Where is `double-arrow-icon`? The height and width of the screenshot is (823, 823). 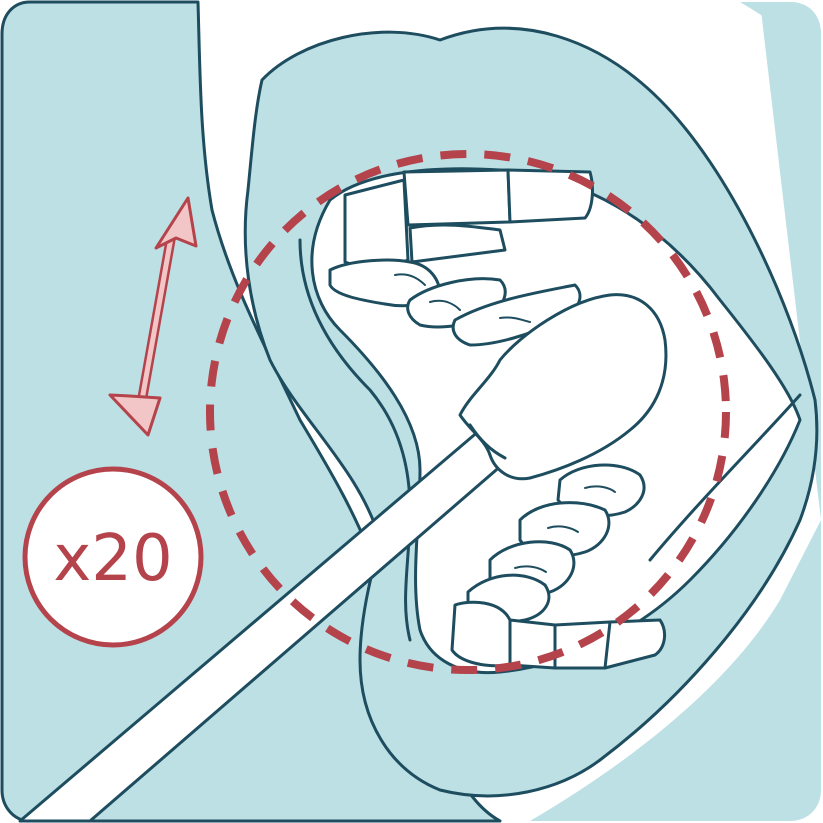
double-arrow-icon is located at coordinates (153, 316).